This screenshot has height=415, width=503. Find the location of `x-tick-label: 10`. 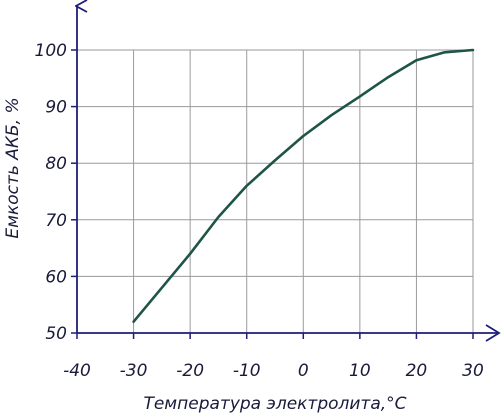

x-tick-label: 10 is located at coordinates (360, 371).